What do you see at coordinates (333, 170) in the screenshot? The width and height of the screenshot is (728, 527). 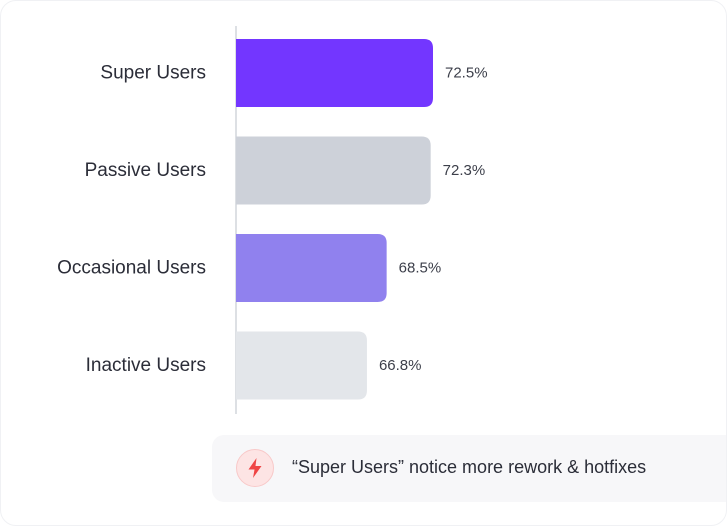 I see `bar-passive-users` at bounding box center [333, 170].